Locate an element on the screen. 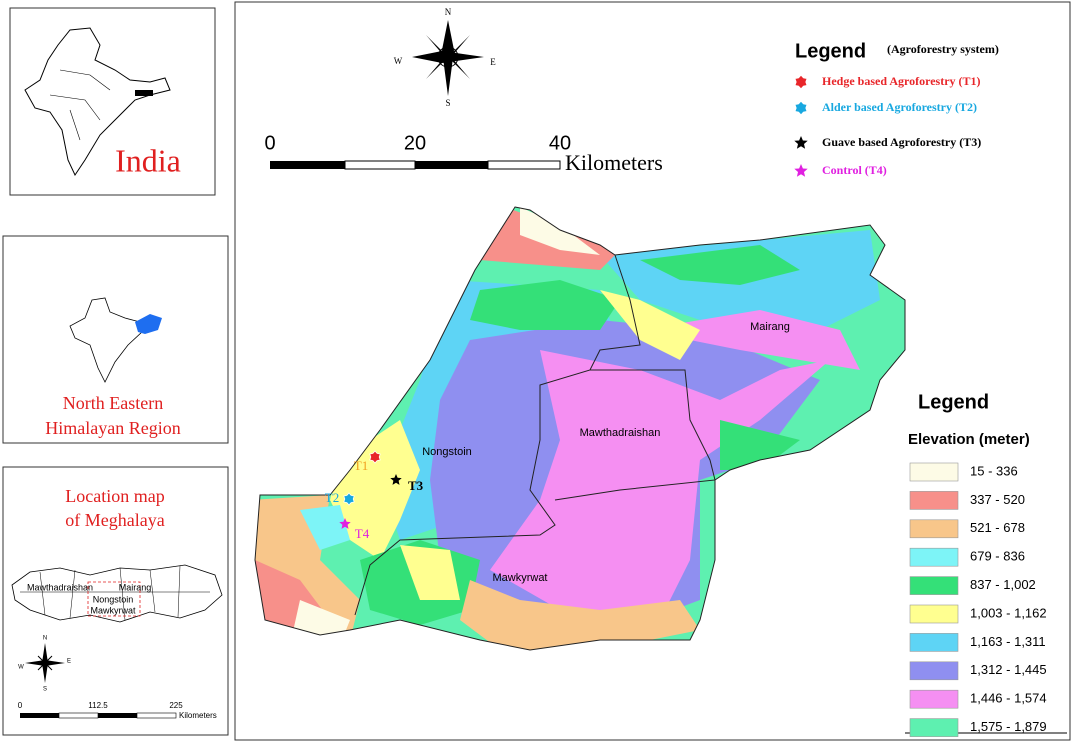  legend-label: Control (T4) is located at coordinates (854, 170).